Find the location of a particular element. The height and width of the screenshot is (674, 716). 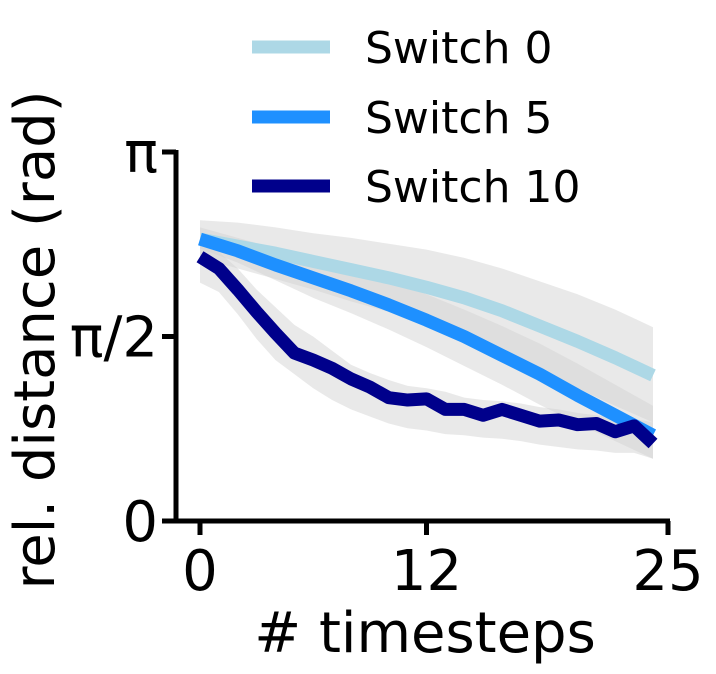

y-ticks: 0 π/2 π is located at coordinates (123, 338).